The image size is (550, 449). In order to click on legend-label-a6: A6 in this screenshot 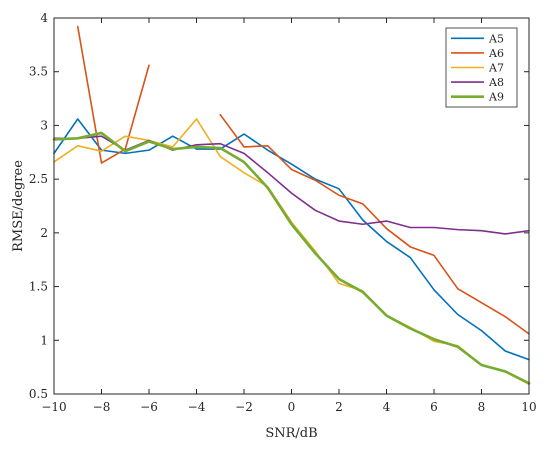, I will do `click(496, 53)`.